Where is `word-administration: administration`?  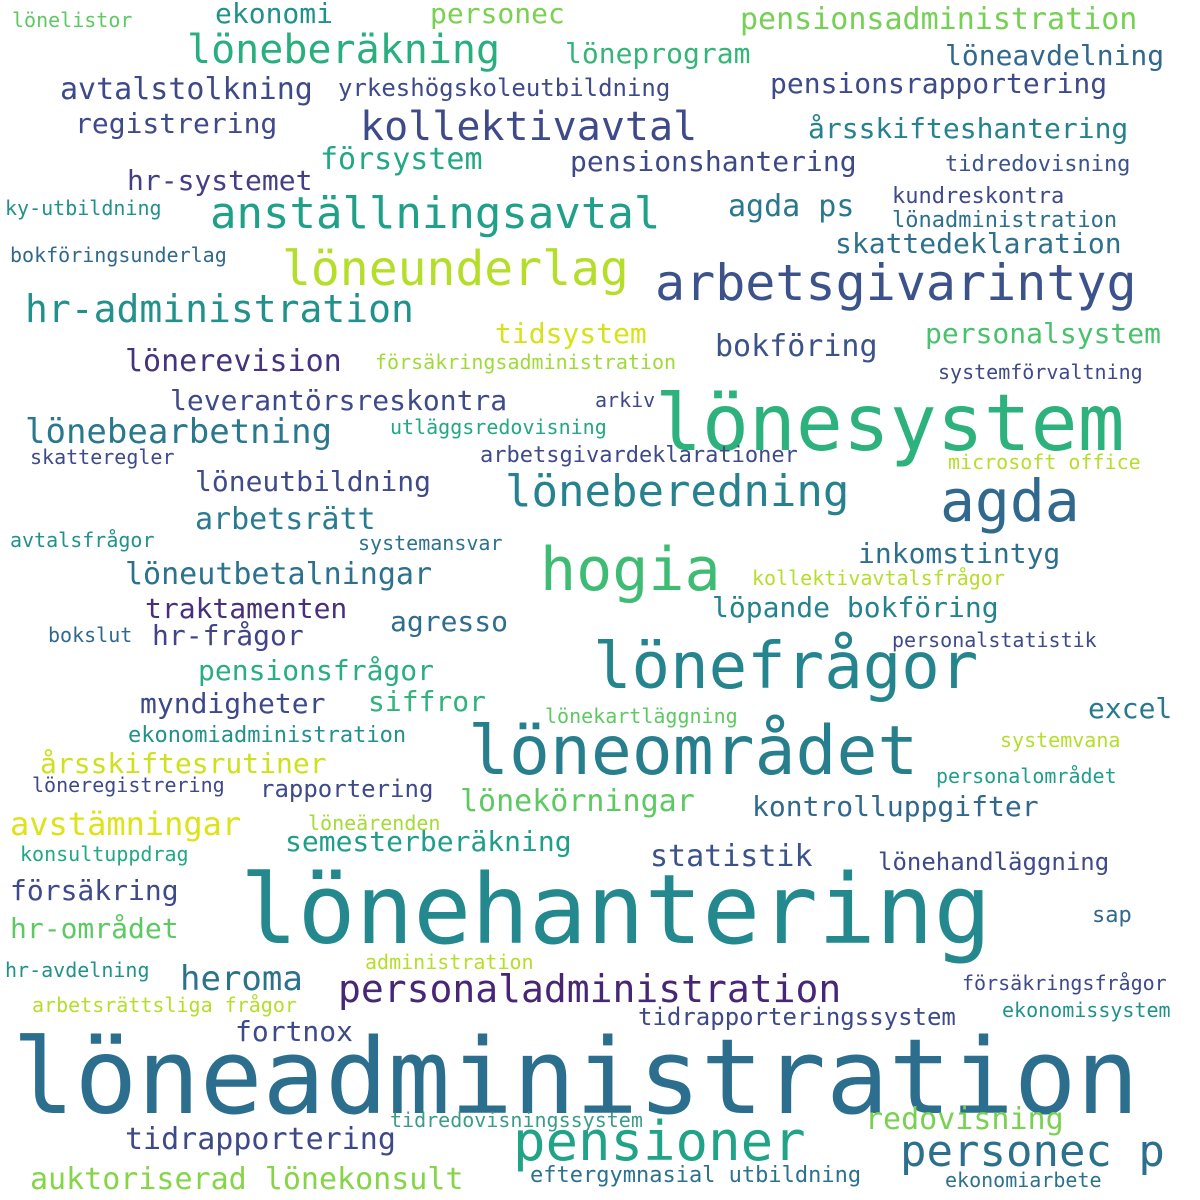
word-administration: administration is located at coordinates (449, 962).